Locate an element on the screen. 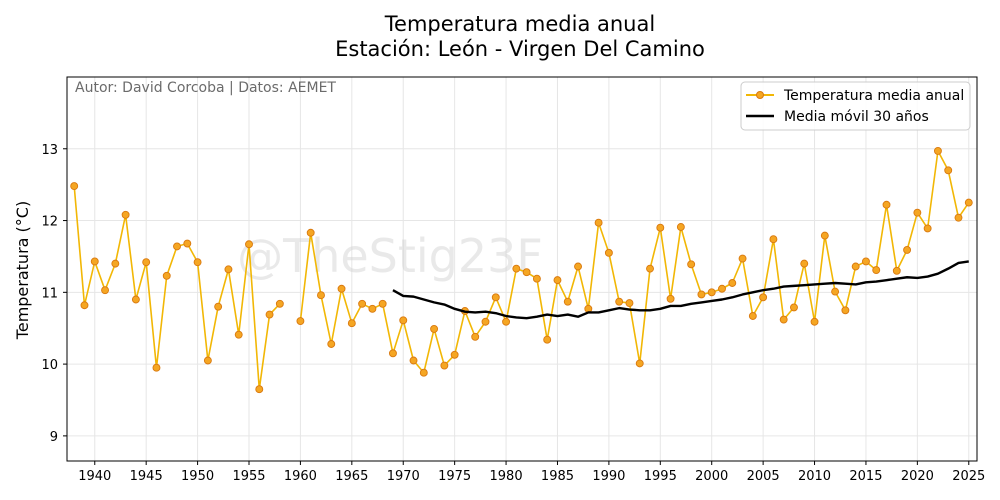 The height and width of the screenshot is (500, 1000). x-tick-label: 2020 is located at coordinates (917, 476).